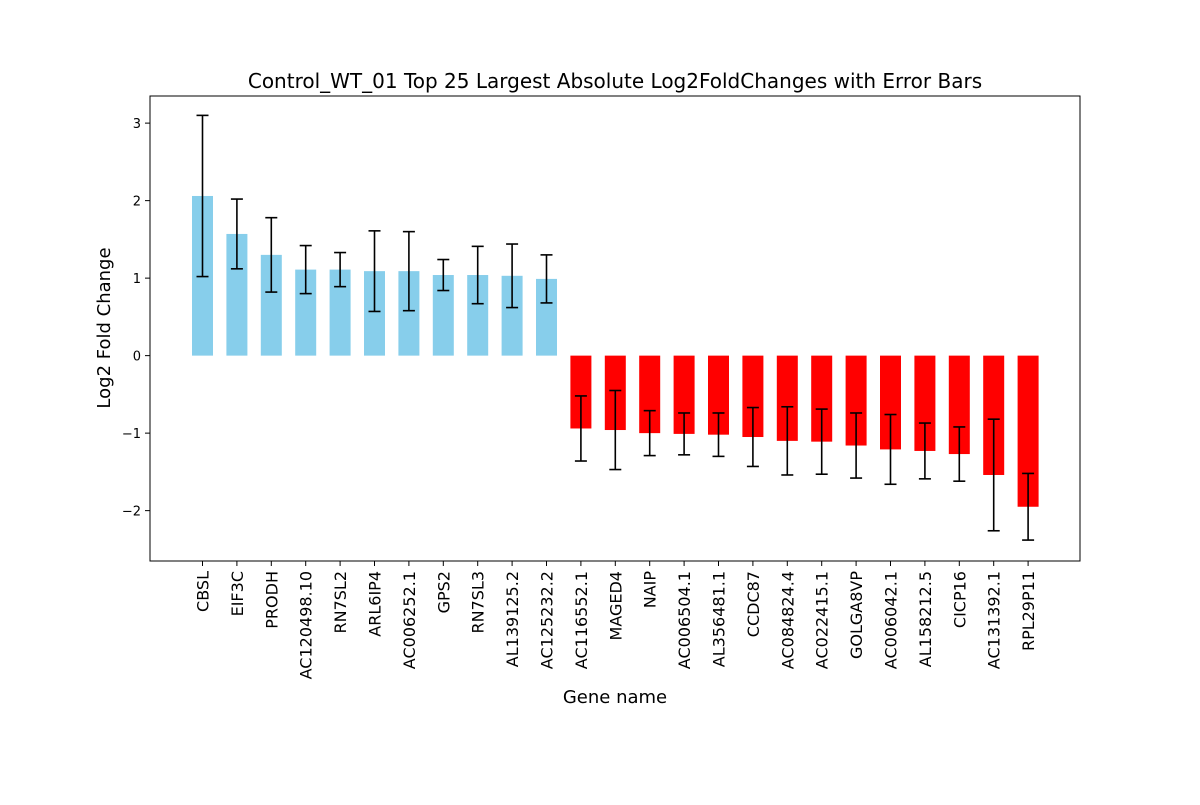 This screenshot has width=1200, height=805. I want to click on y-tick-label: 0, so click(137, 357).